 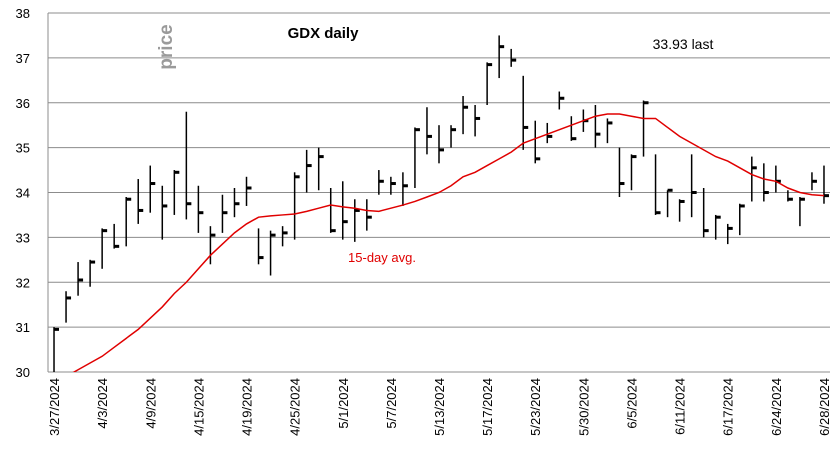 I want to click on annotation: 33.93 last, so click(x=683, y=44).